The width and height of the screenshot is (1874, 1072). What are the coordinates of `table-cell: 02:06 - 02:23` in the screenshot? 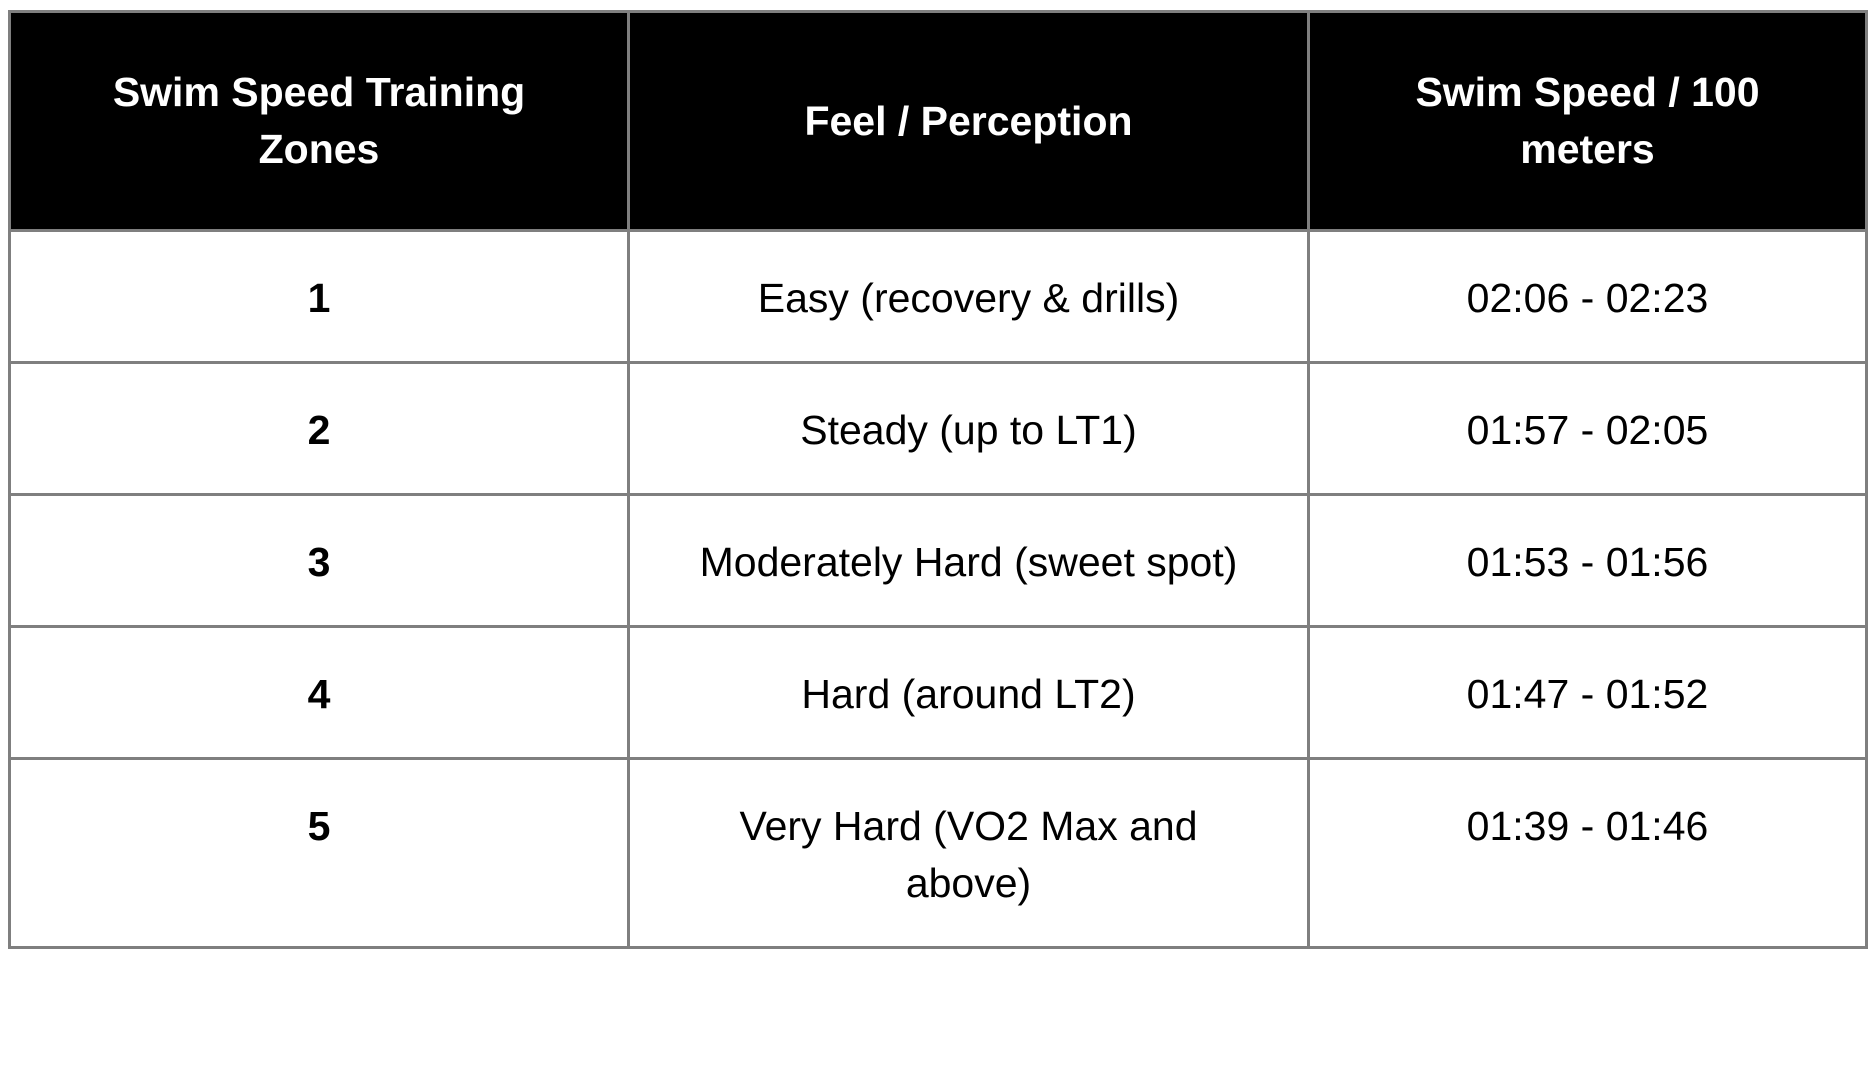 It's located at (1587, 296).